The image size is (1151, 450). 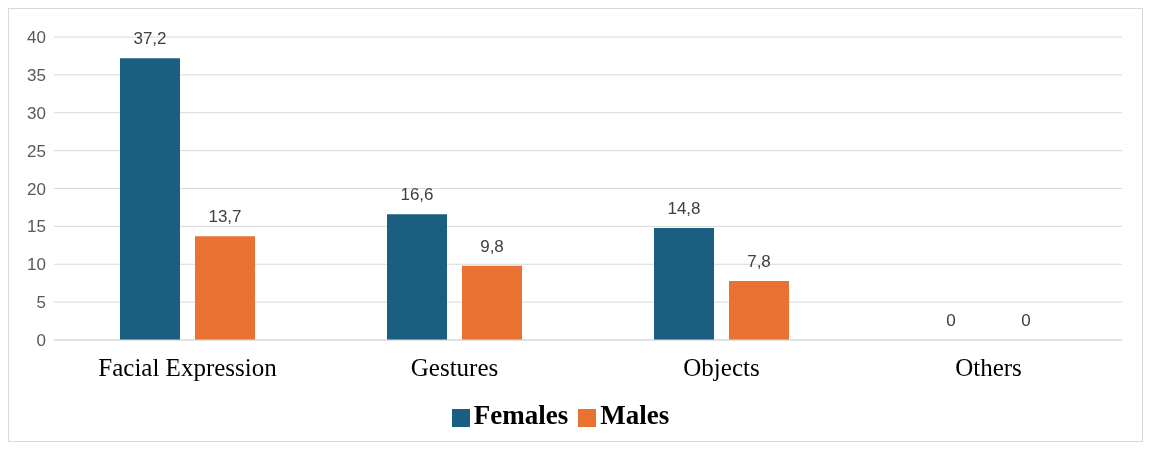 What do you see at coordinates (684, 208) in the screenshot?
I see `data-label: 14,8` at bounding box center [684, 208].